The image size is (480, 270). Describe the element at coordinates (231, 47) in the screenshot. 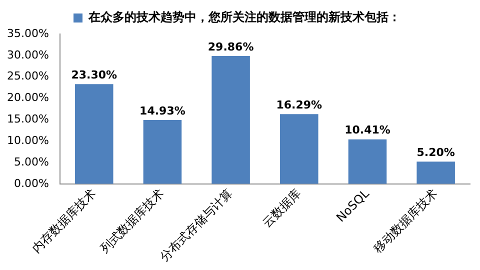

I see `data-label: 29.86%` at that location.